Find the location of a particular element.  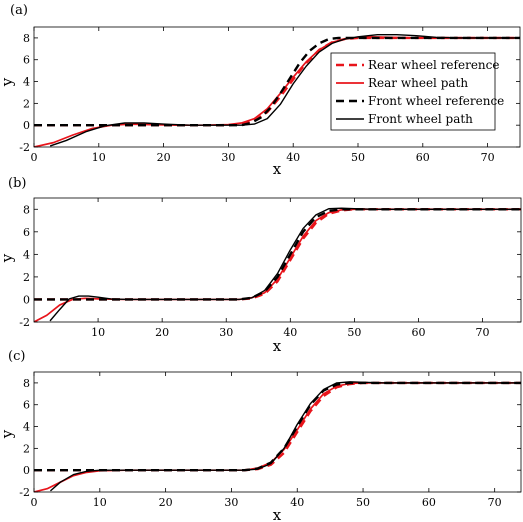

legend-label: Front wheel reference is located at coordinates (436, 101).